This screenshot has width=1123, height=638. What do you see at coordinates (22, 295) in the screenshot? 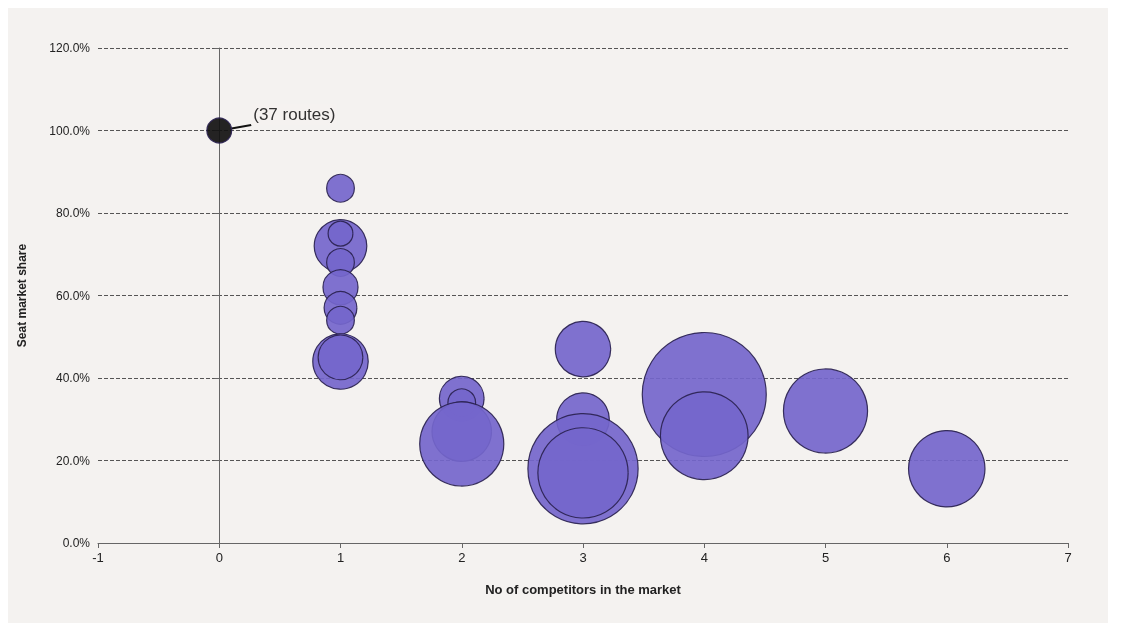
I see `y-axis-title: Seat market share` at bounding box center [22, 295].